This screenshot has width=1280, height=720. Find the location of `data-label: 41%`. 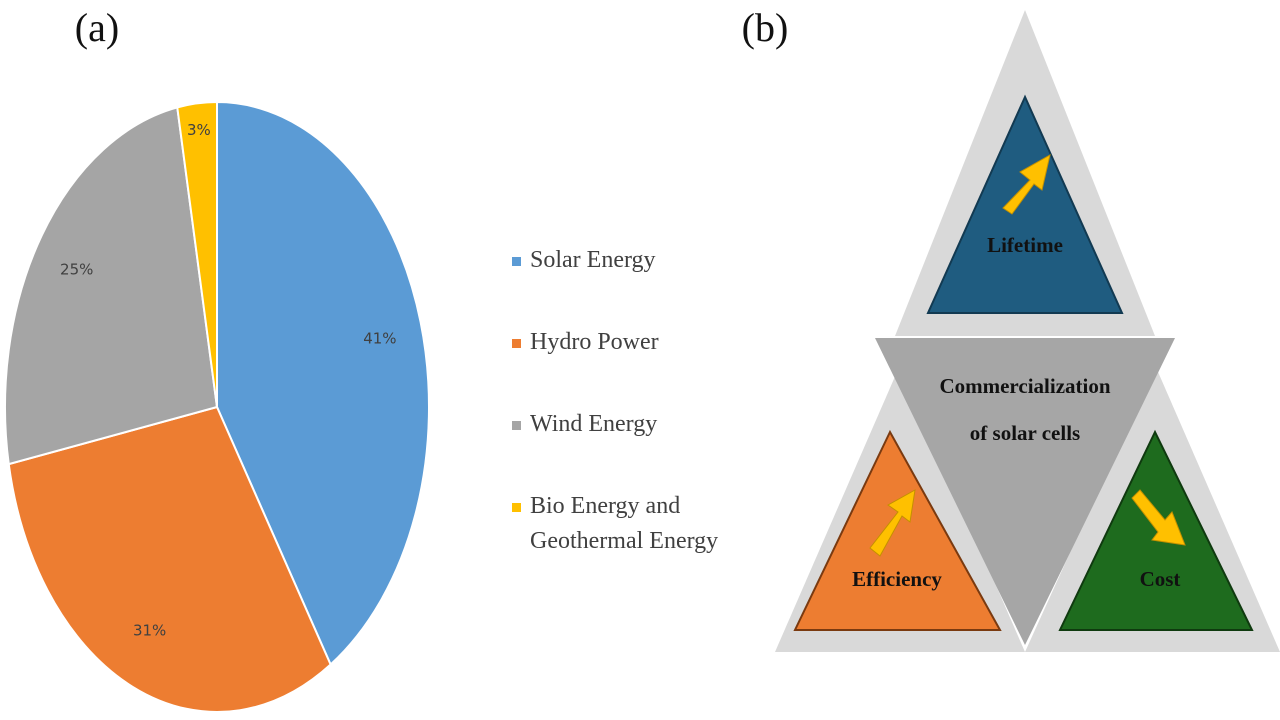

data-label: 41% is located at coordinates (379, 338).